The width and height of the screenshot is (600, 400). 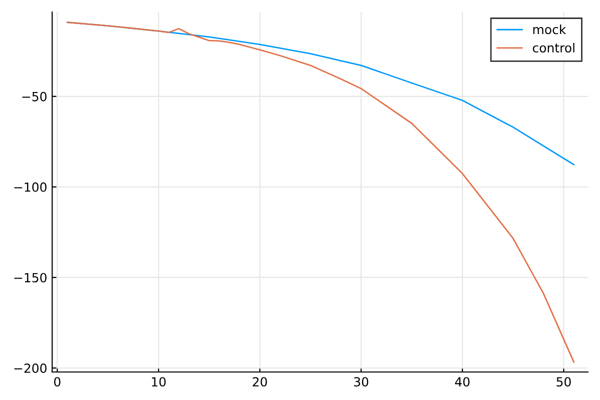 What do you see at coordinates (30, 277) in the screenshot?
I see `y-tick-label: −150` at bounding box center [30, 277].